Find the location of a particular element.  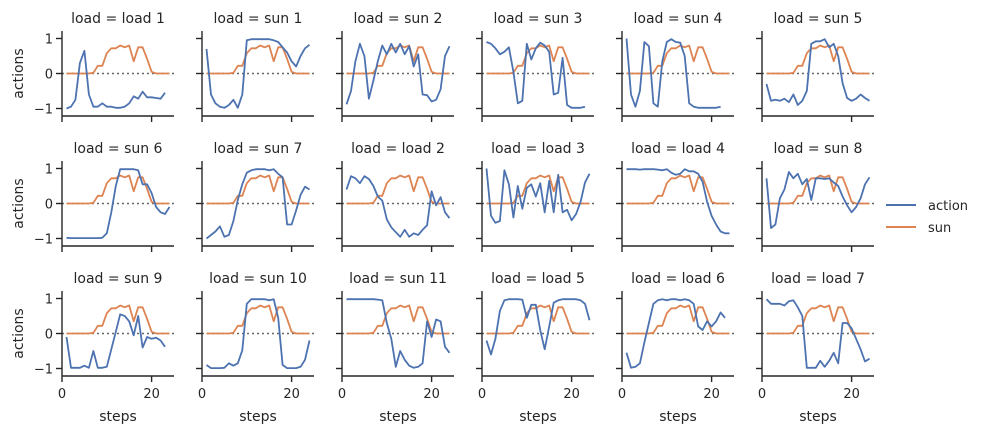

facet-panel: load = load 3 is located at coordinates (535, 196).